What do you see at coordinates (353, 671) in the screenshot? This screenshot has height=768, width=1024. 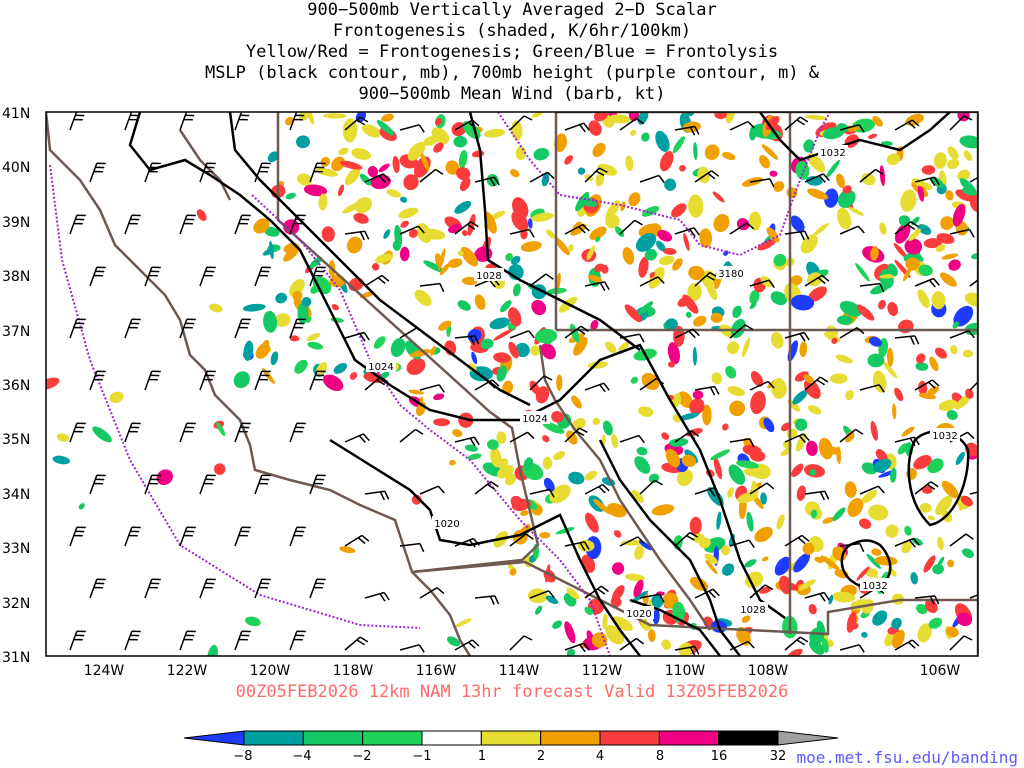 I see `lon-label: 118W` at bounding box center [353, 671].